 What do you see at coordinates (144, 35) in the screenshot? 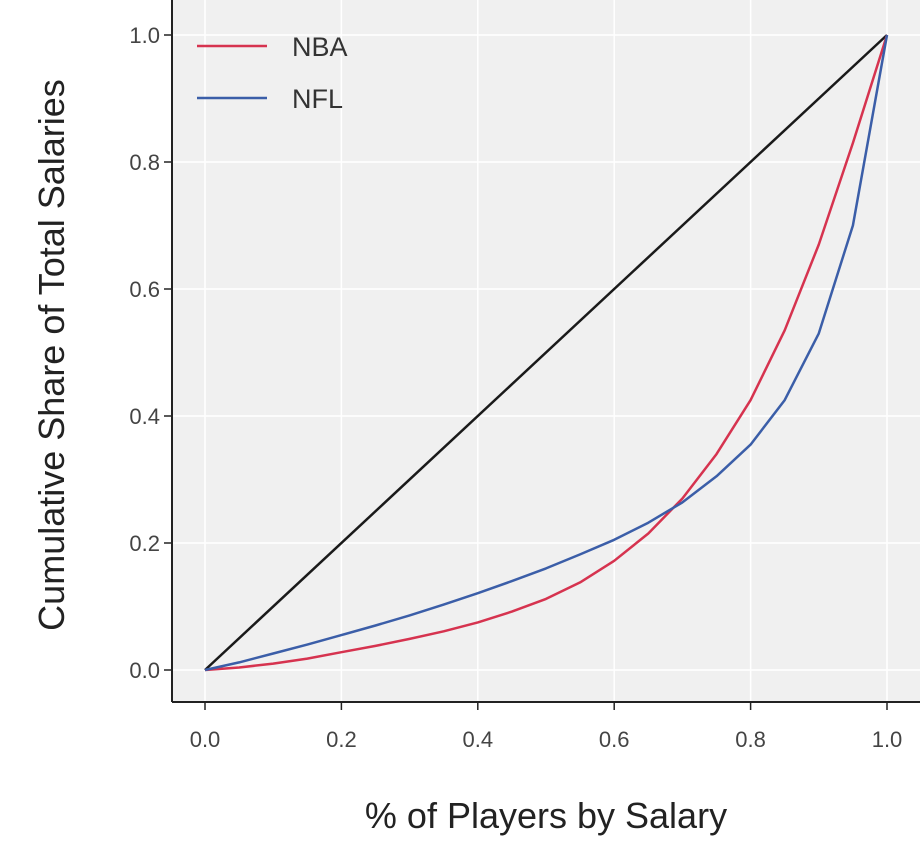
I see `y-tick-label: 1.0` at bounding box center [144, 35].